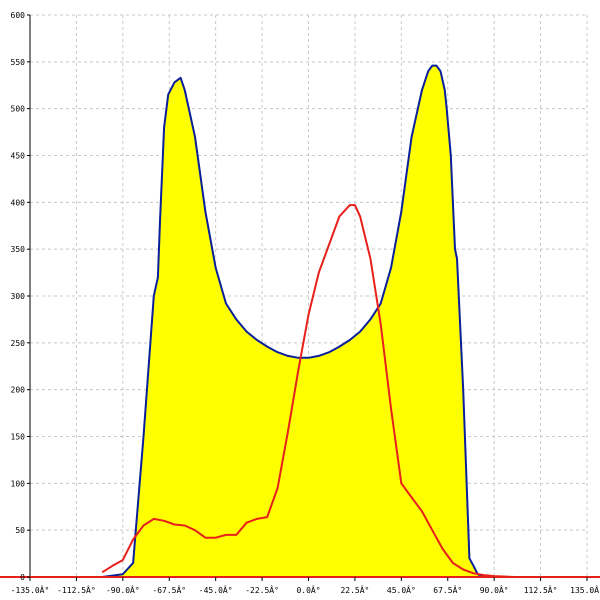  I want to click on x-tick-label-3: -67.5Â°, so click(169, 589).